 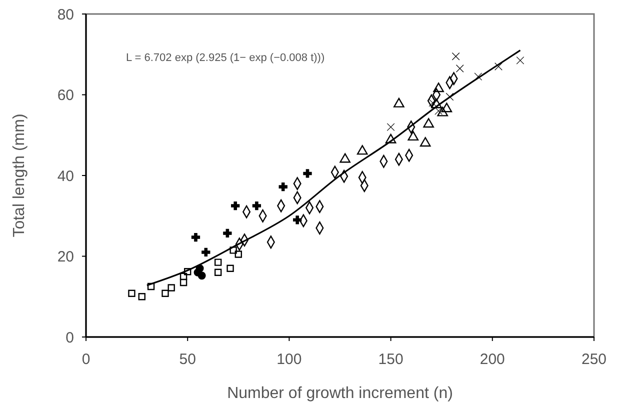 I want to click on x-tick-label: 250, so click(x=594, y=359).